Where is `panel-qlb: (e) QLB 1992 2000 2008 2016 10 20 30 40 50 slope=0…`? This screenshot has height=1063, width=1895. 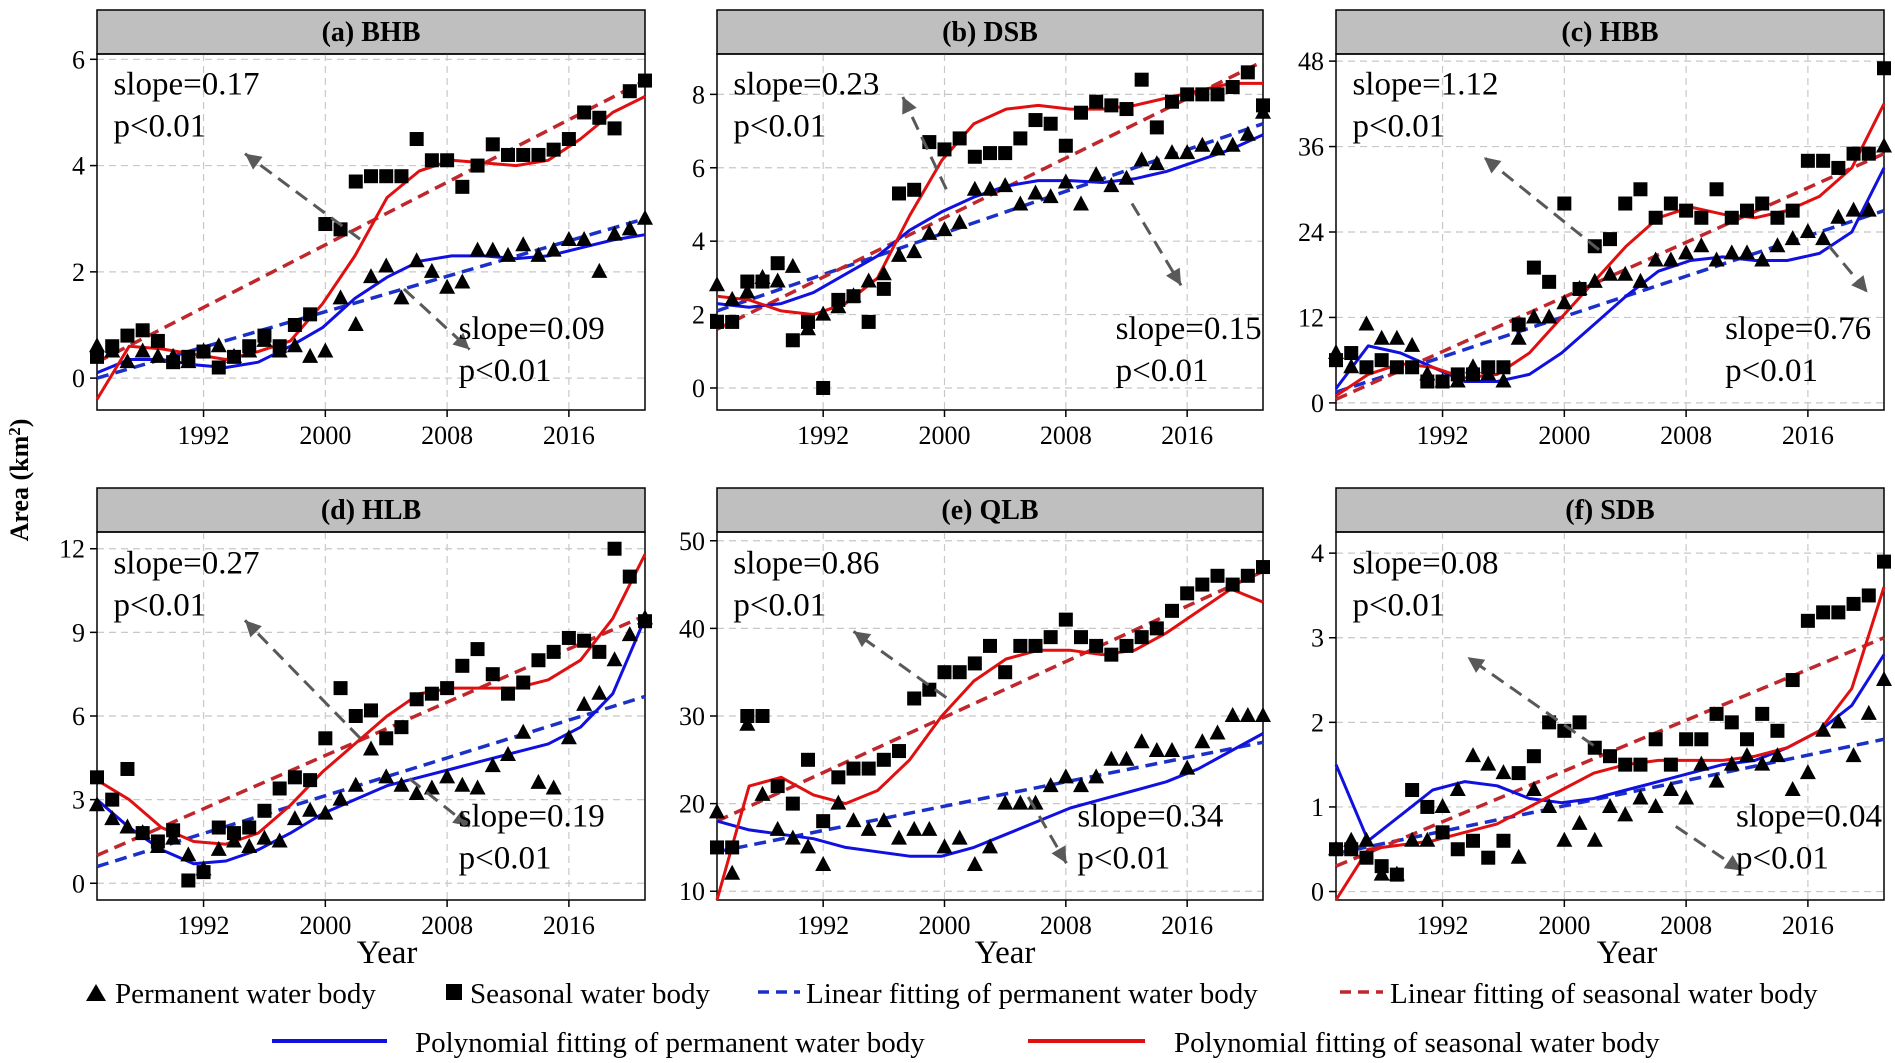
panel-qlb: (e) QLB 1992 2000 2008 2016 10 20 30 40 50 slope=0… is located at coordinates (975, 713).